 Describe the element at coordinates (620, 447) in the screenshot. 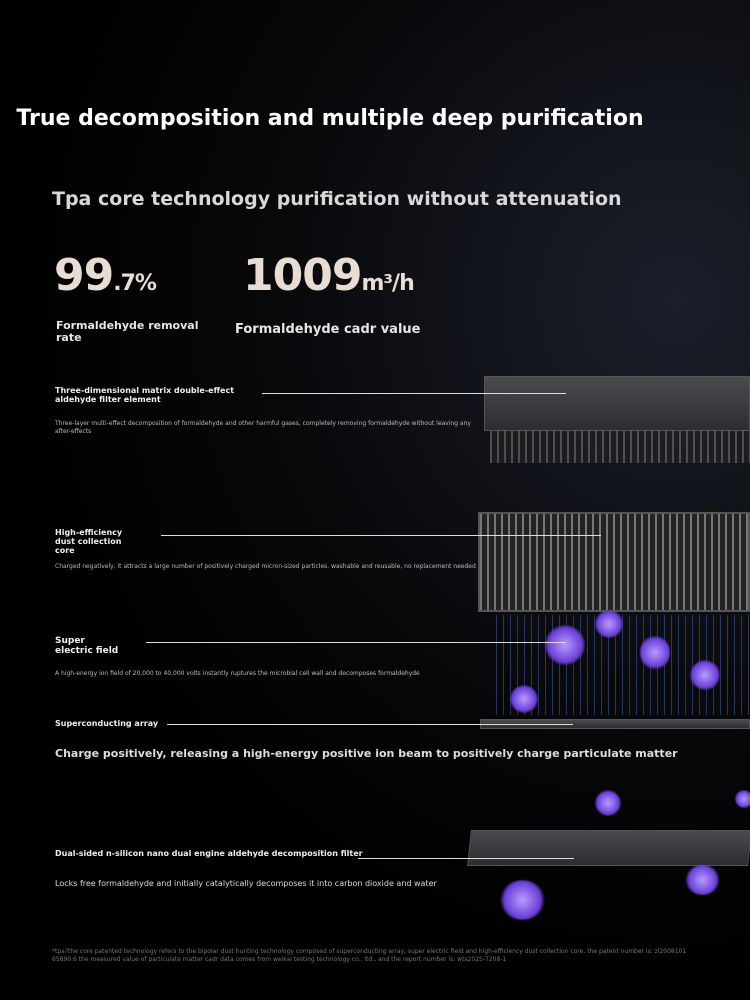

I see `filter-fins-graphic` at that location.